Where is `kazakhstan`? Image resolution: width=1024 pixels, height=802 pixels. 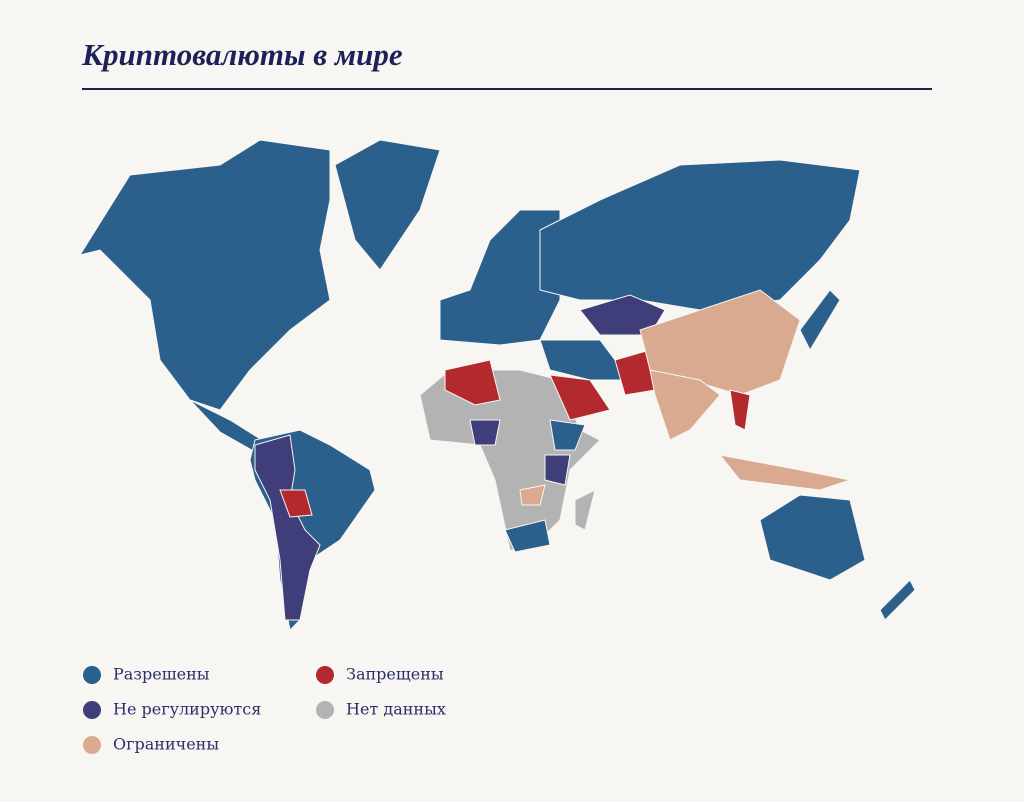
kazakhstan is located at coordinates (622, 315).